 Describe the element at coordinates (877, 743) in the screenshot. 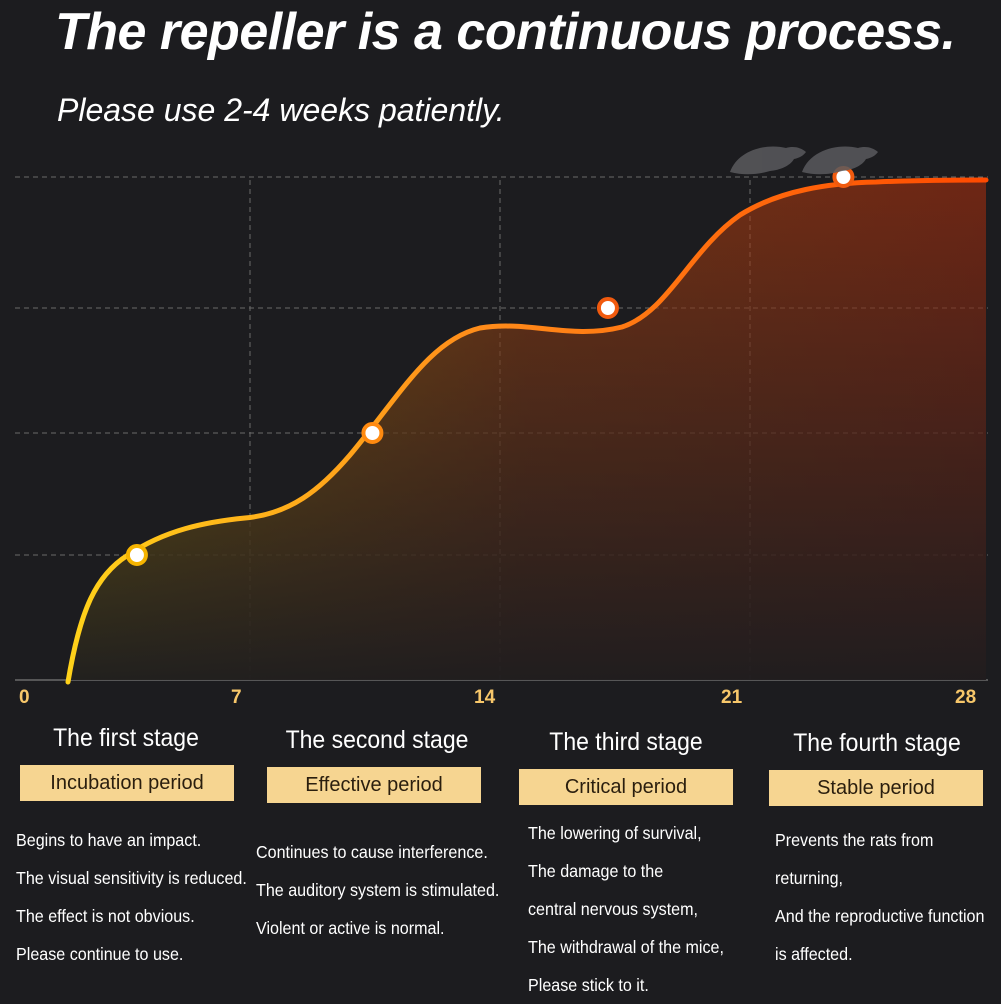

I see `stage-title: The fourth stage` at that location.